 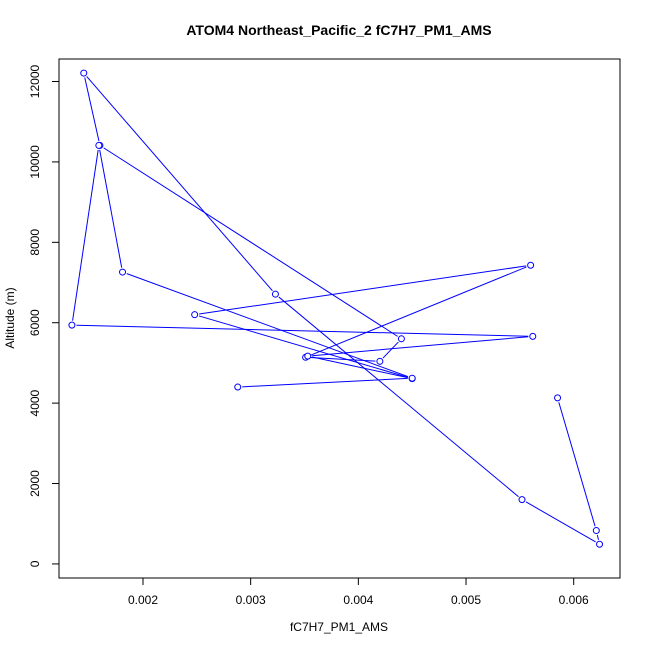 What do you see at coordinates (35, 563) in the screenshot?
I see `y-tick-label: 0` at bounding box center [35, 563].